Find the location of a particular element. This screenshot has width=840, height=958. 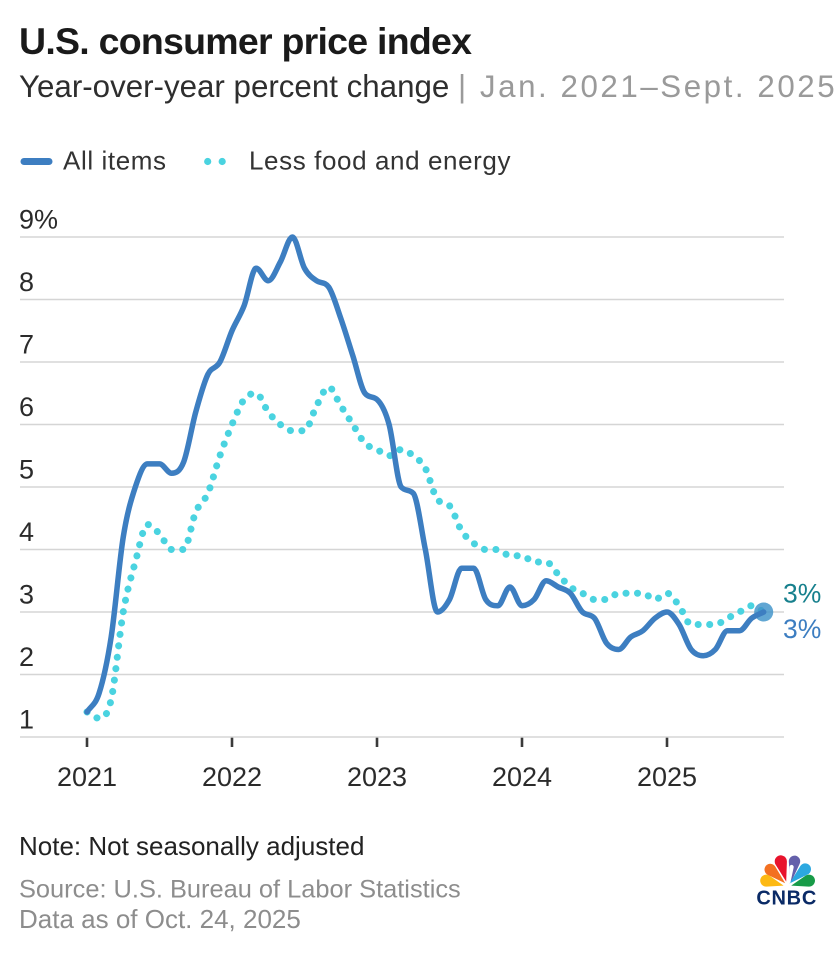

svg-text: 4 is located at coordinates (26, 532).